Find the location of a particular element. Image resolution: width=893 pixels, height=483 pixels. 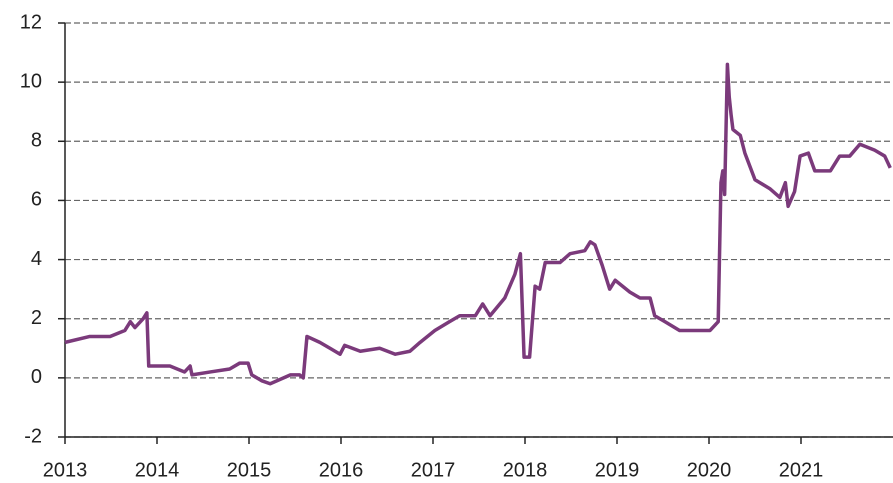

x-tick-label: 2013 is located at coordinates (65, 470).